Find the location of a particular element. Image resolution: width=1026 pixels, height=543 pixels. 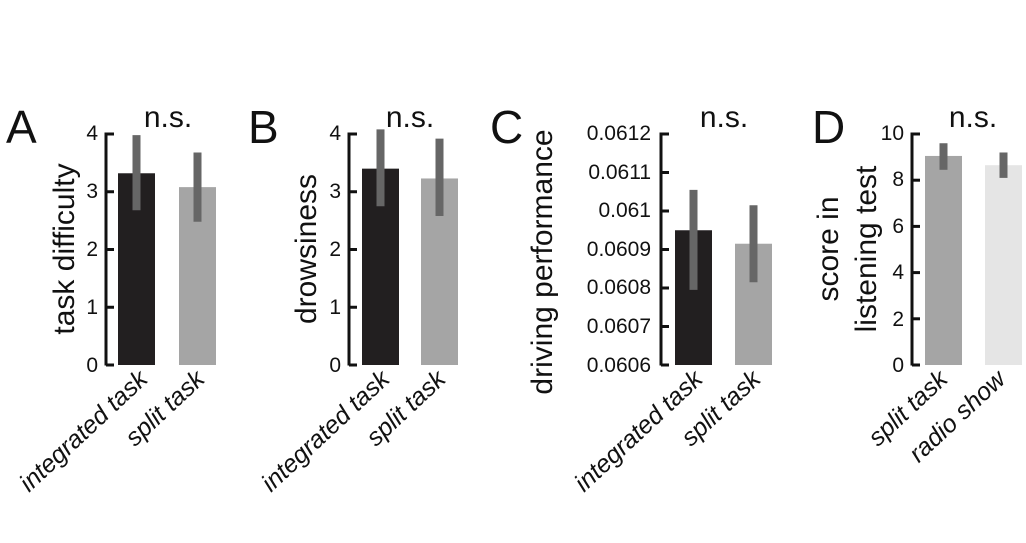

panel-letter: A is located at coordinates (21, 127).